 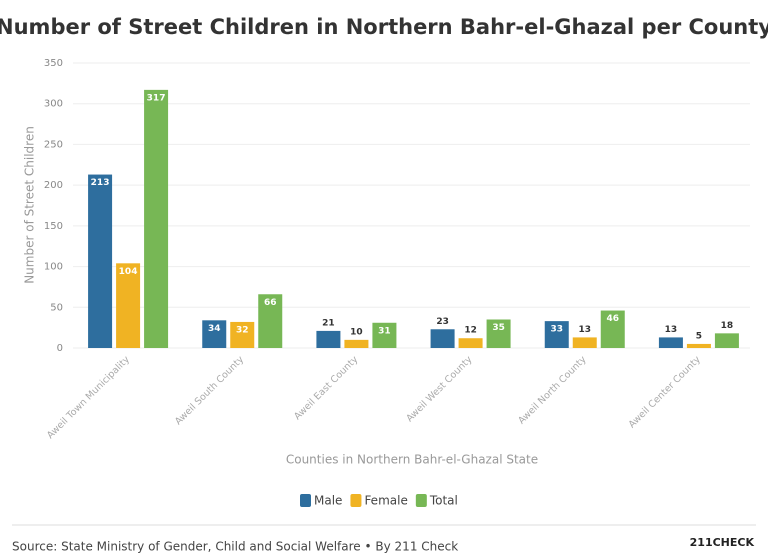 I want to click on y-tick-label: 100, so click(x=53, y=267).